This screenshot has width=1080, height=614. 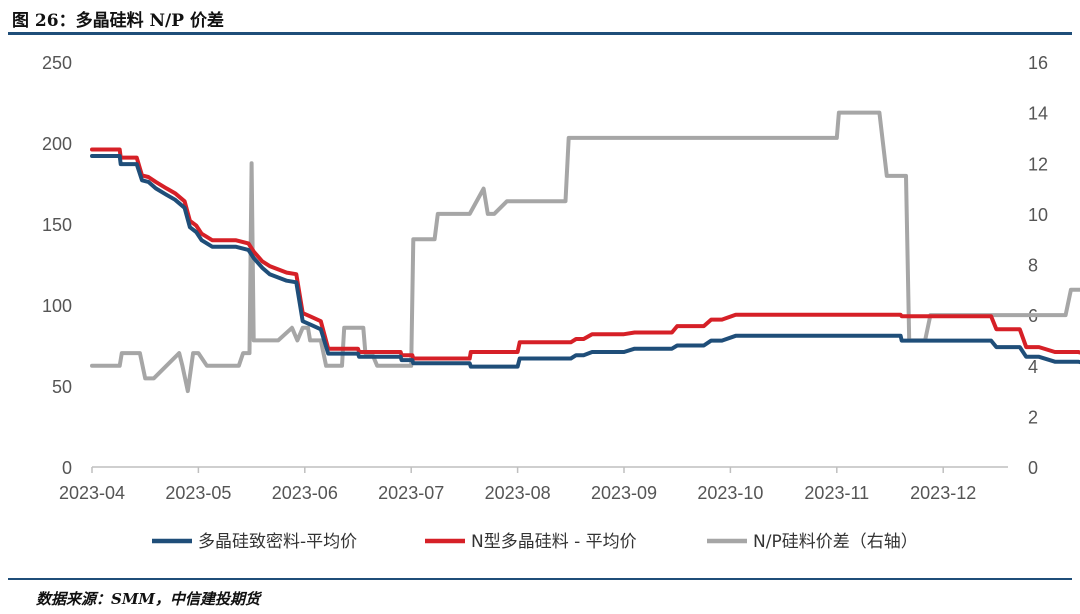 What do you see at coordinates (57, 225) in the screenshot?
I see `y-left-tick-label: 150` at bounding box center [57, 225].